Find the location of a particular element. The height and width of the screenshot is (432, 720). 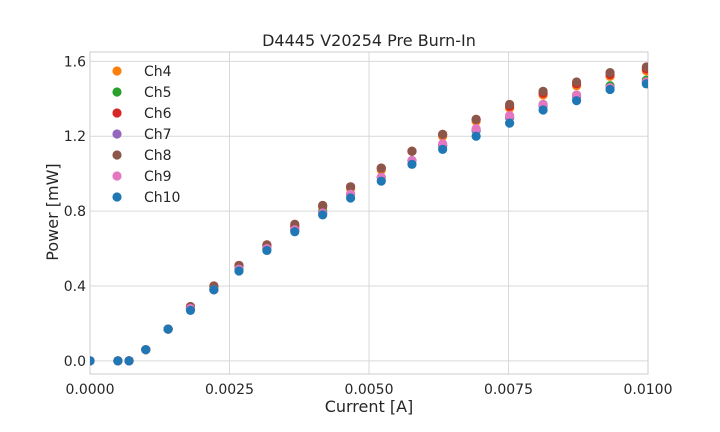

x-tick-labels: 0.0000 0.0025 0.0050 0.0075 0.0100 is located at coordinates (369, 390).